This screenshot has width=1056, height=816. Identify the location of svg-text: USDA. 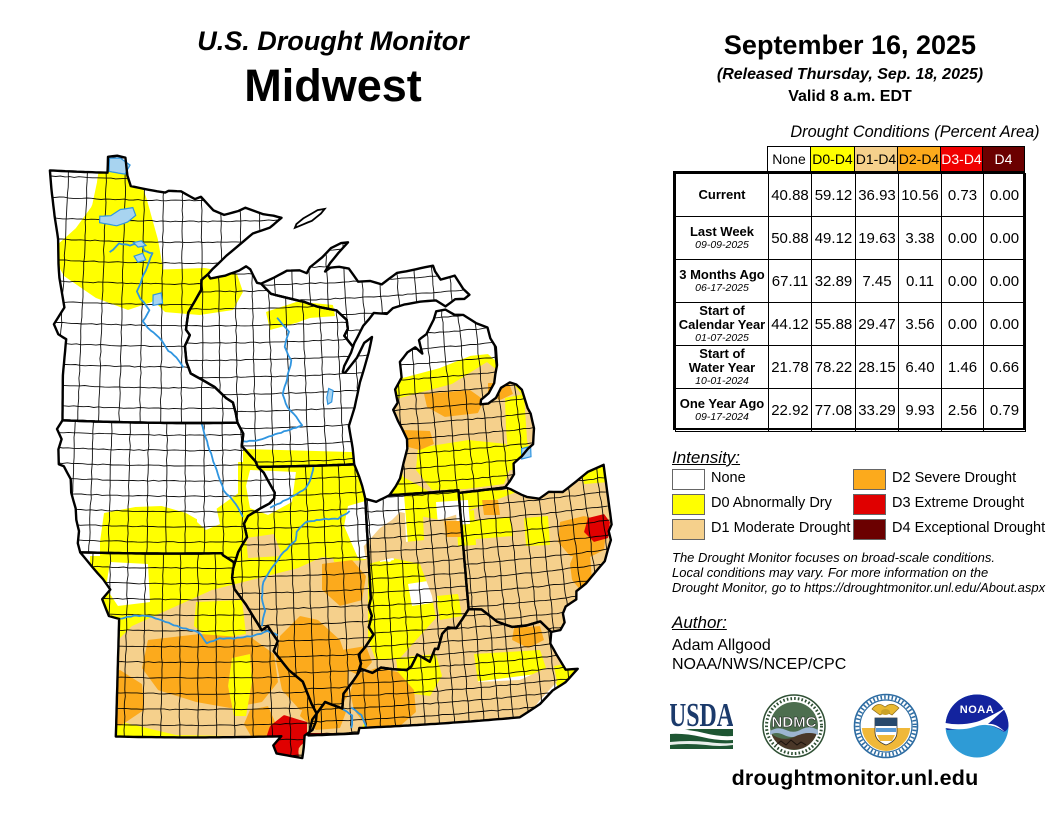
(701, 717).